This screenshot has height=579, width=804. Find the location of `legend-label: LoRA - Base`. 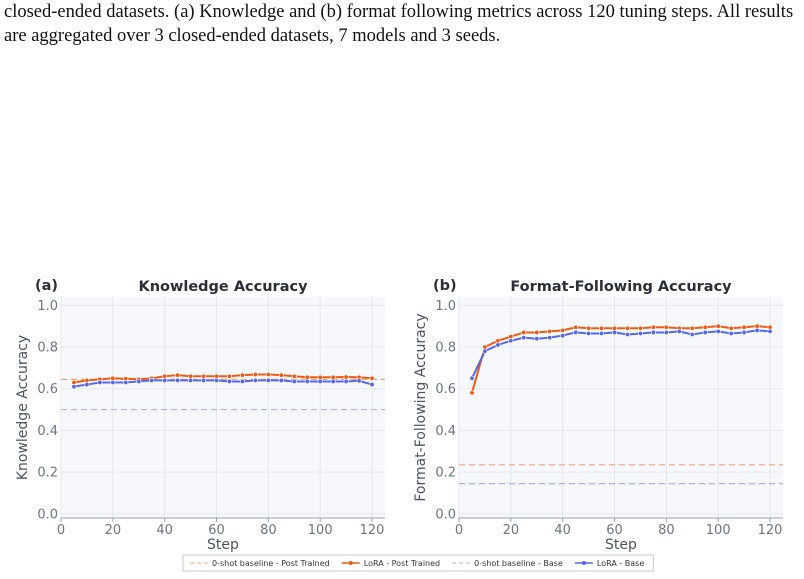

legend-label: LoRA - Base is located at coordinates (620, 563).